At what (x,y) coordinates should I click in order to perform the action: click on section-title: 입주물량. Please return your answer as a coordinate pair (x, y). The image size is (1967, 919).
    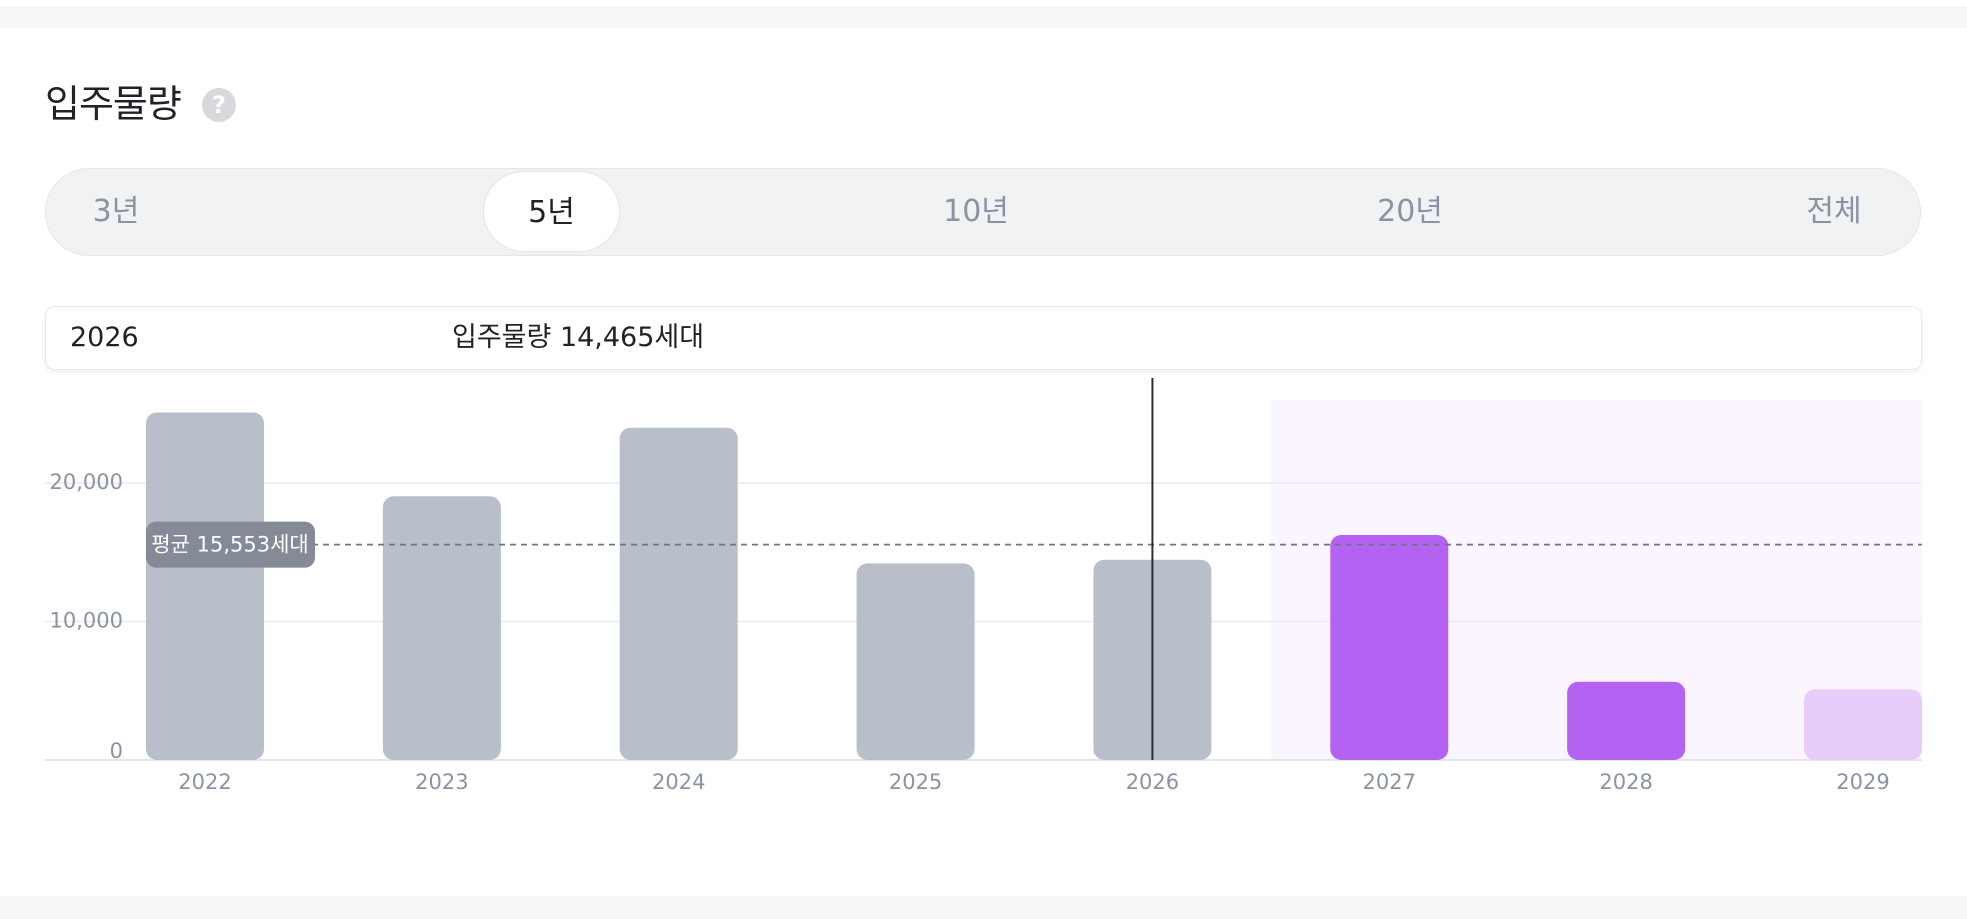
    Looking at the image, I should click on (113, 104).